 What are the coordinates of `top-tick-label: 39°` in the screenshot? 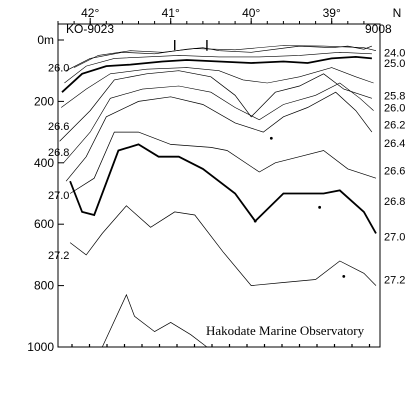 It's located at (332, 13).